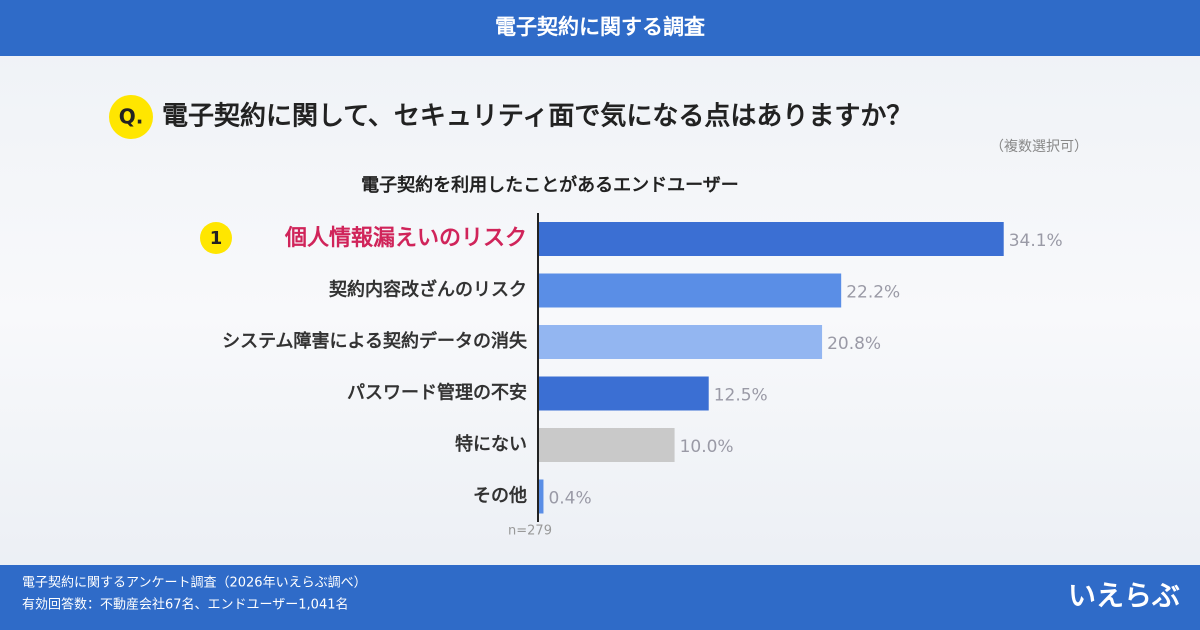  I want to click on category-label: パスワード管理の不安, so click(437, 393).